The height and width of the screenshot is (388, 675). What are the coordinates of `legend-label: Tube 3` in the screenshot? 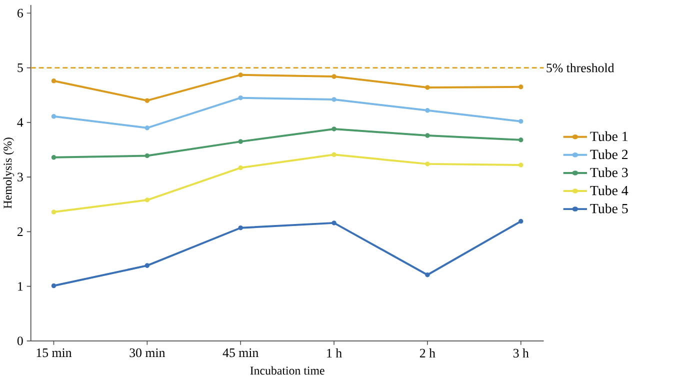 It's located at (609, 173).